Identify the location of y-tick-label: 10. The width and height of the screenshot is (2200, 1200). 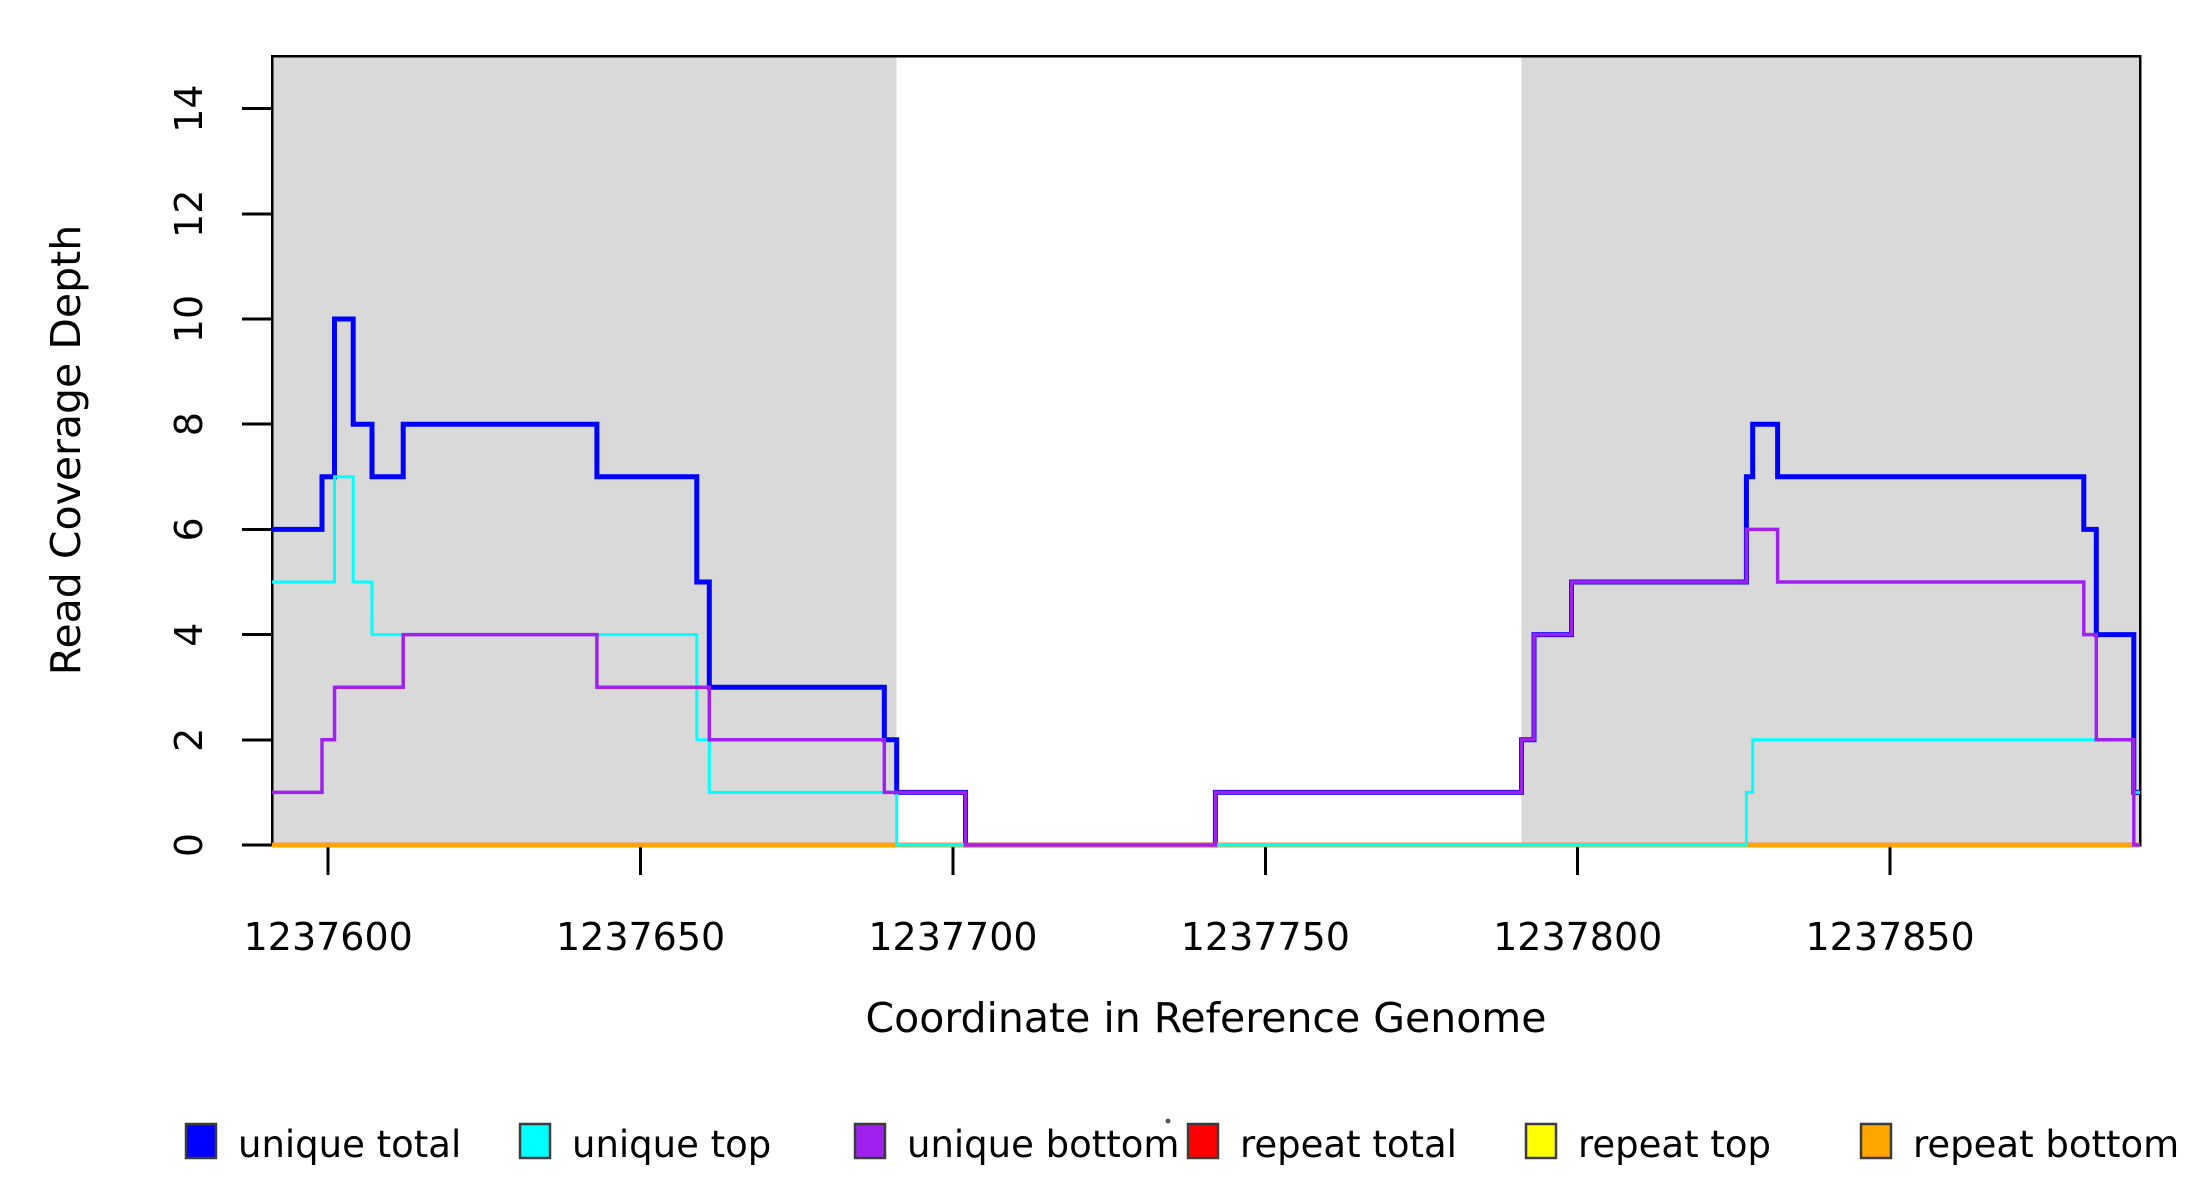
(189, 319).